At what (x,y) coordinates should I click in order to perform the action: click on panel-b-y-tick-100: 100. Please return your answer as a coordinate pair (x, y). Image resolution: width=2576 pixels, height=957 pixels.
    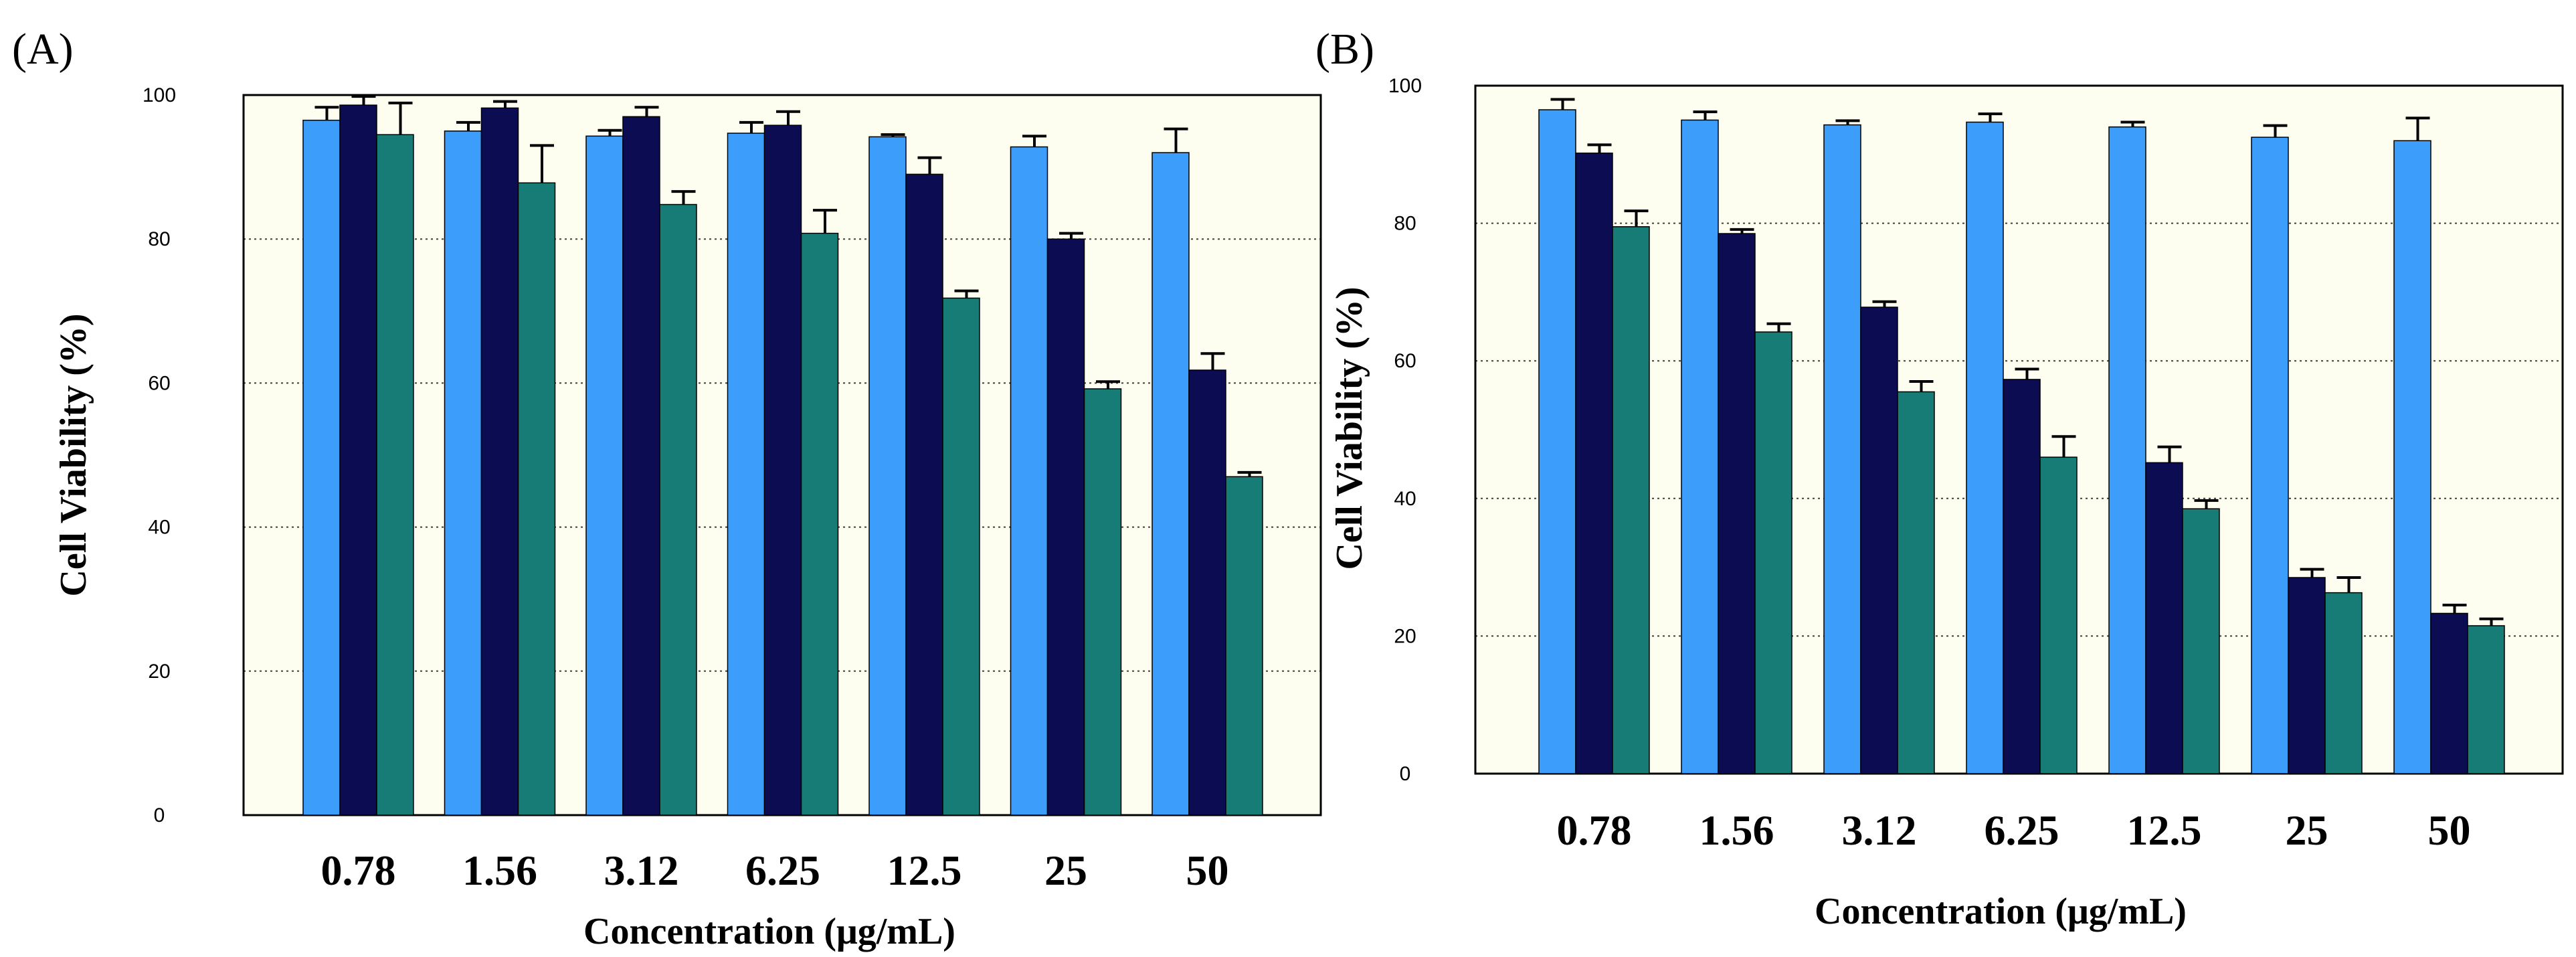
    Looking at the image, I should click on (1405, 86).